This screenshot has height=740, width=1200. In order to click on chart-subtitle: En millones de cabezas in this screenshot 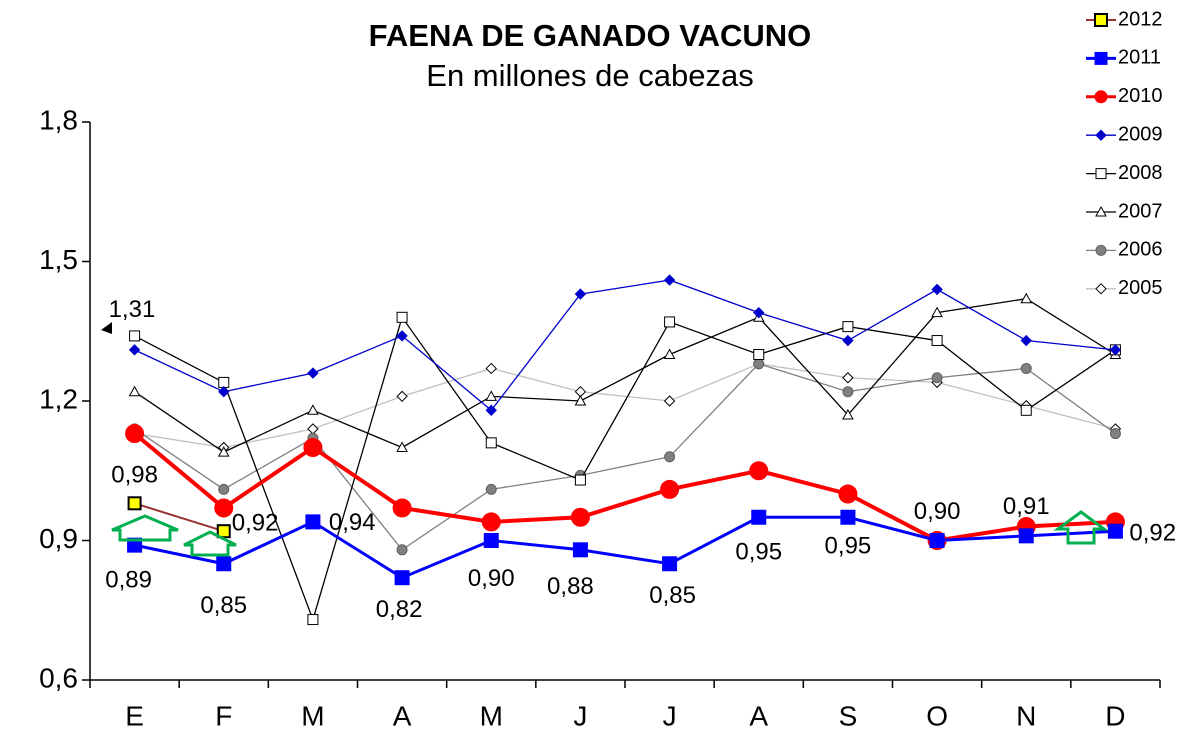, I will do `click(589, 75)`.